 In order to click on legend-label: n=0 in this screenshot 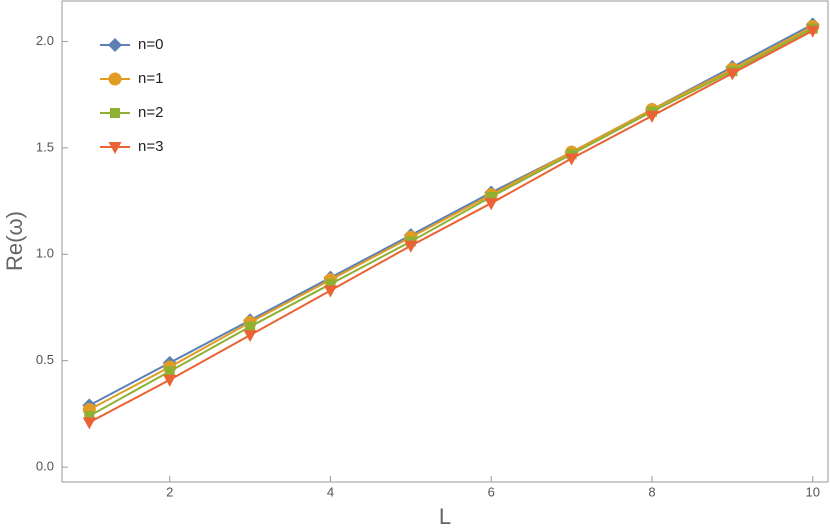, I will do `click(150, 44)`.